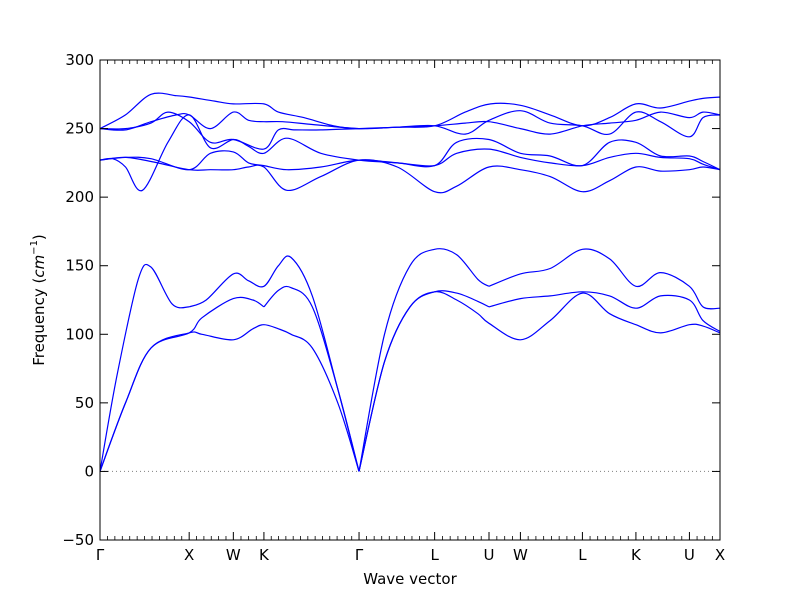 This screenshot has width=800, height=600. What do you see at coordinates (79, 60) in the screenshot?
I see `y-tick-label: 300` at bounding box center [79, 60].